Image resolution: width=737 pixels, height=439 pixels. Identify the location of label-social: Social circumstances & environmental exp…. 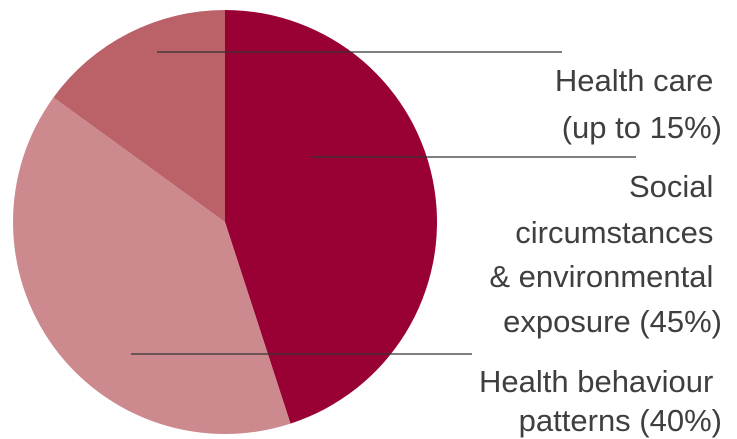
(605, 254).